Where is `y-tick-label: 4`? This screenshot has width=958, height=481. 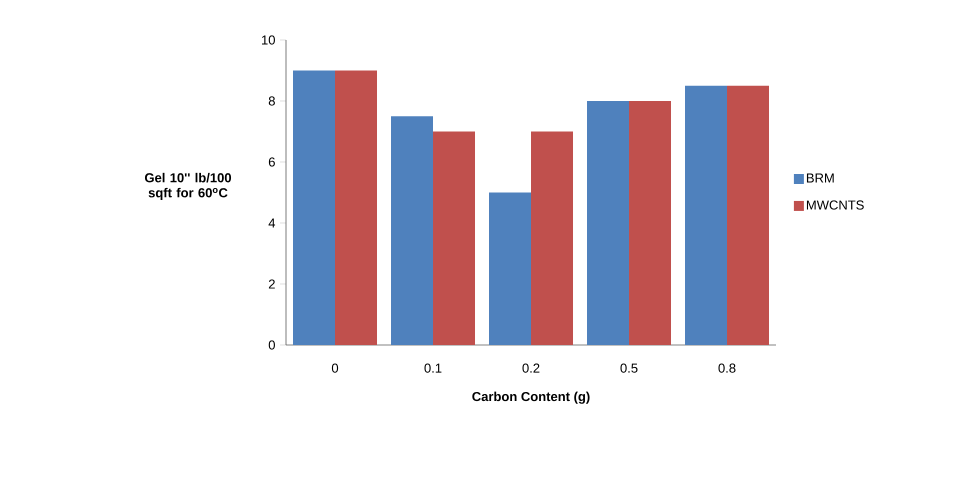
y-tick-label: 4 is located at coordinates (272, 223).